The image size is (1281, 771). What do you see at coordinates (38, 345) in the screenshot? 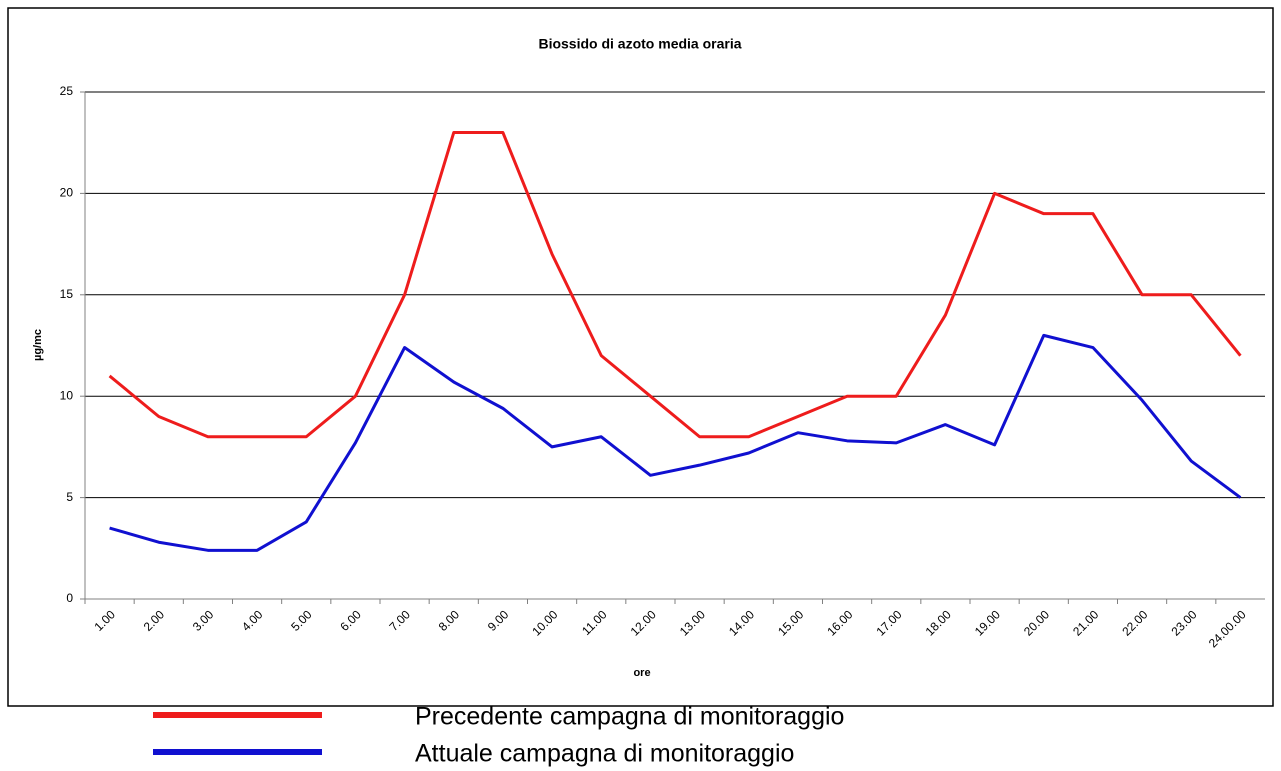
I see `y-axis-label: µg/mc` at bounding box center [38, 345].